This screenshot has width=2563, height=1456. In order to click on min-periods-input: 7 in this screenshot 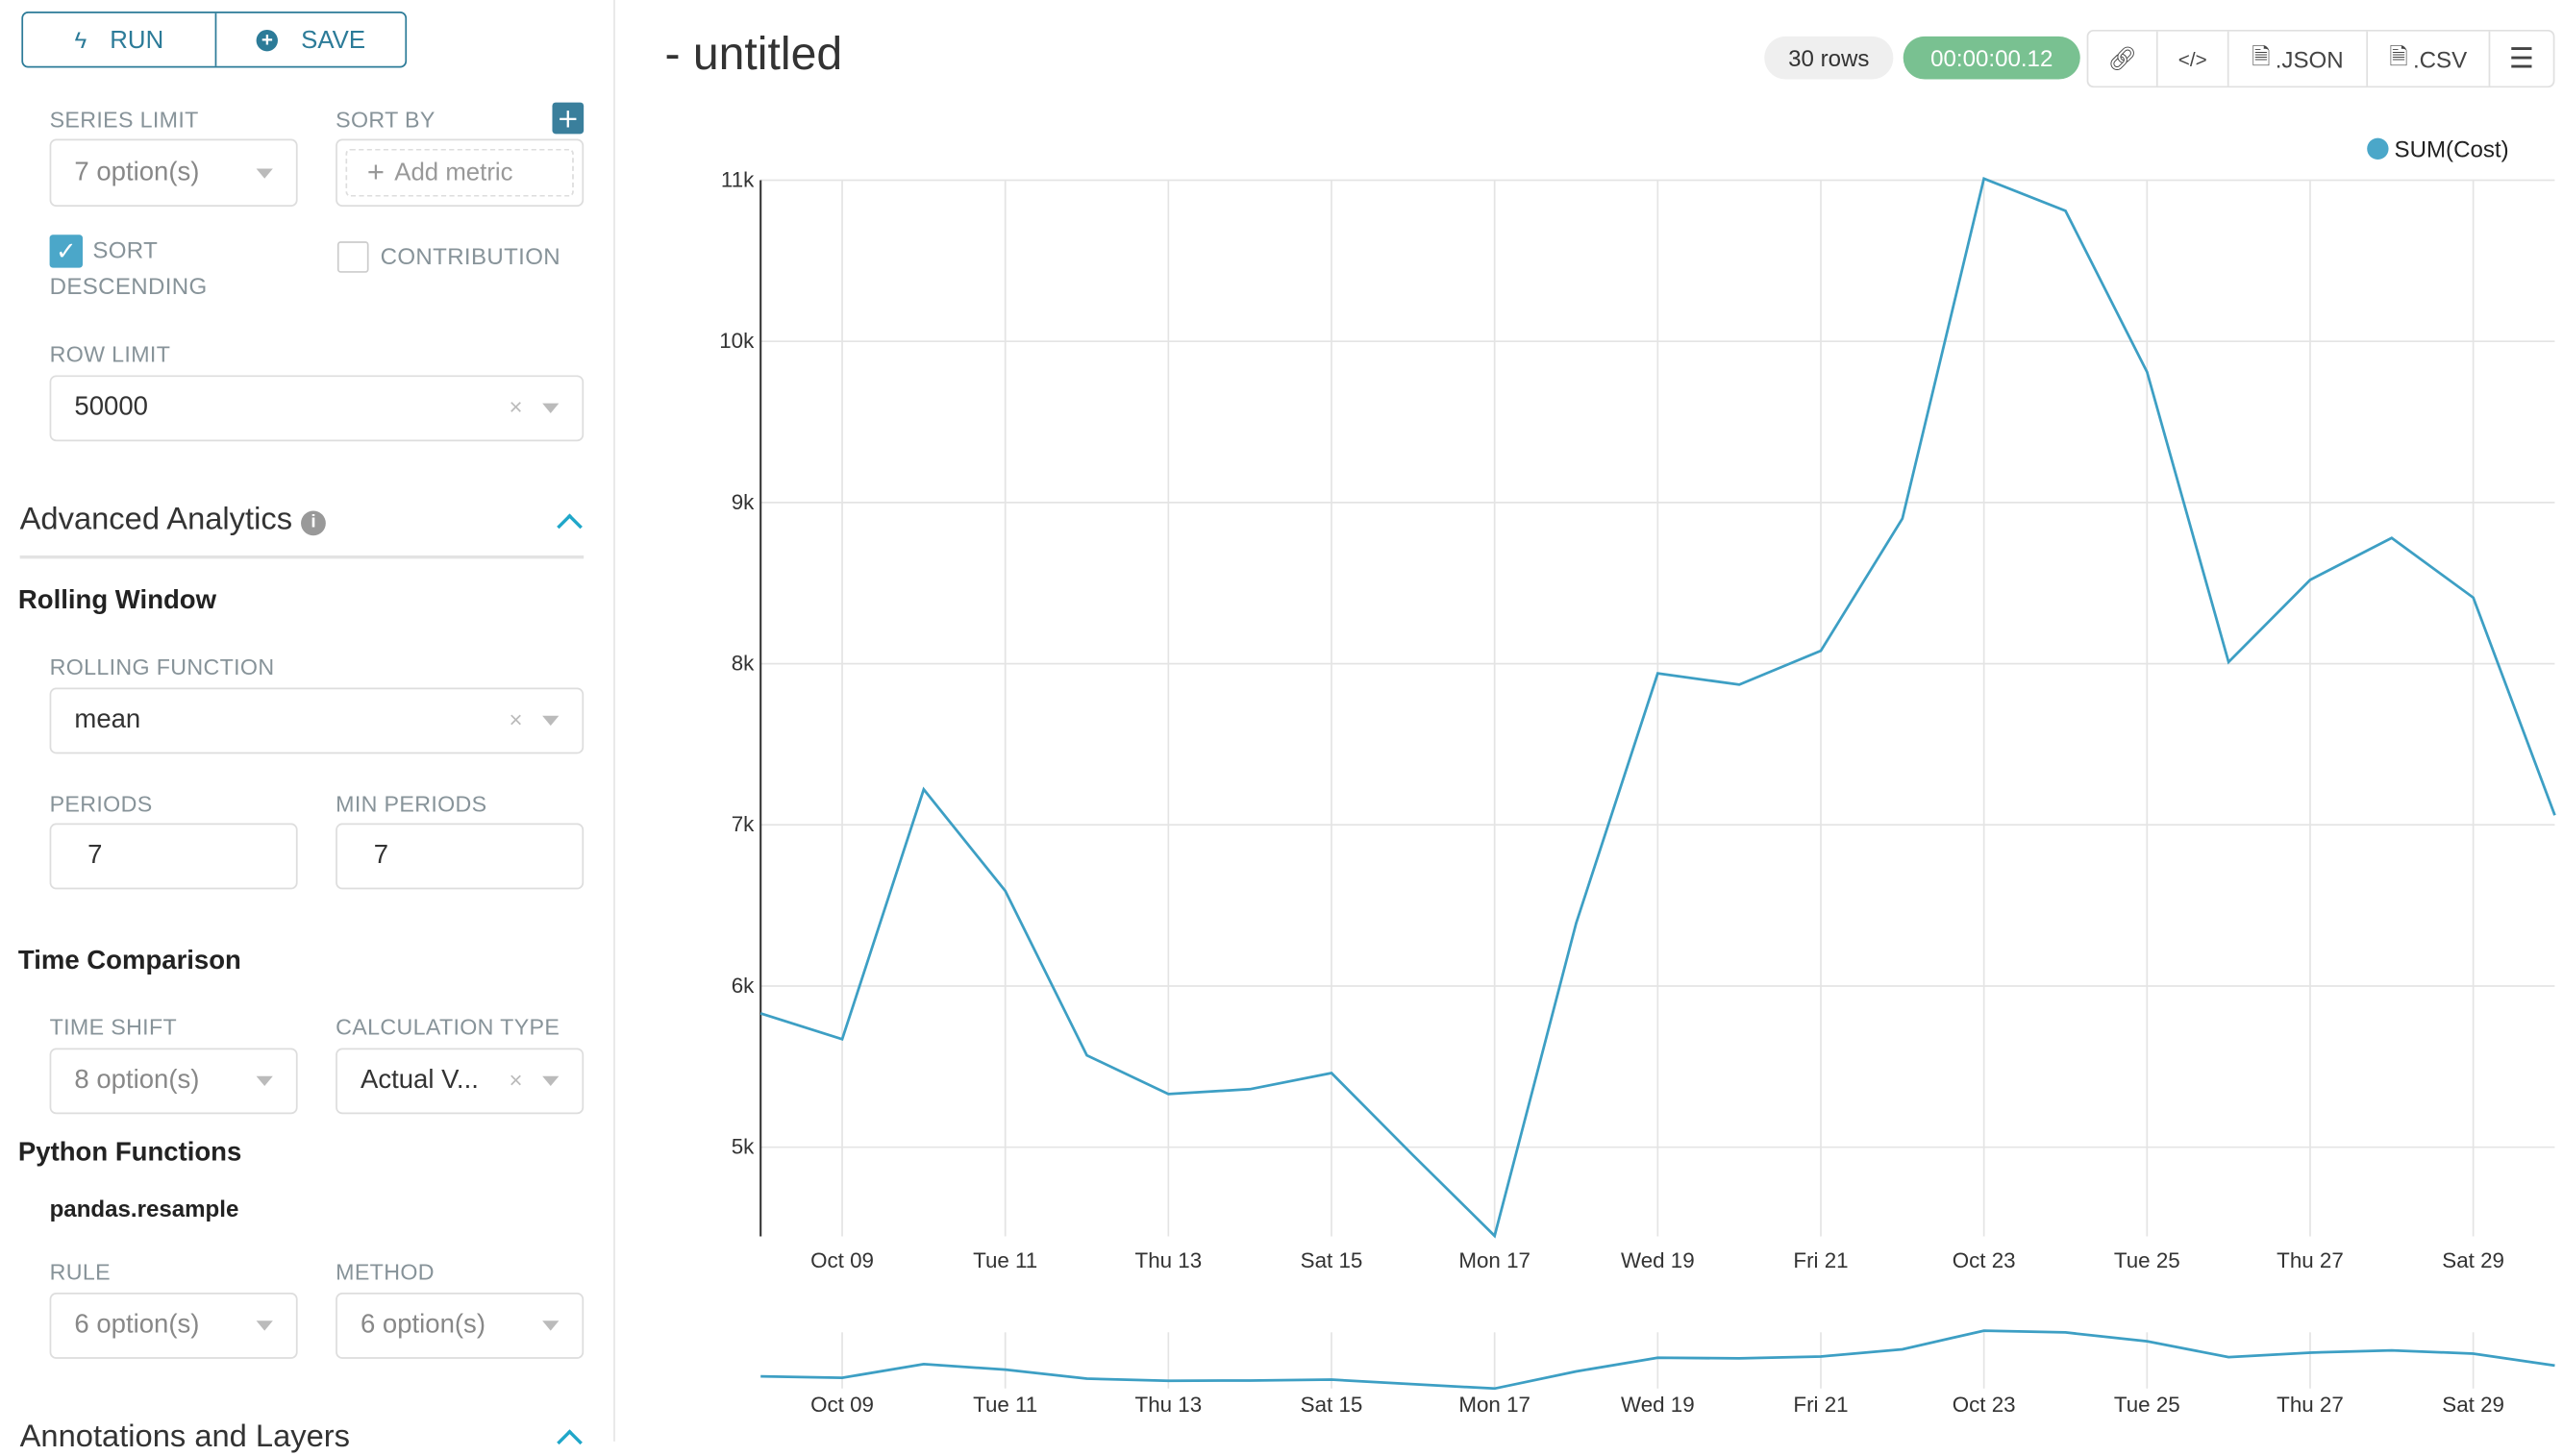, I will do `click(461, 857)`.